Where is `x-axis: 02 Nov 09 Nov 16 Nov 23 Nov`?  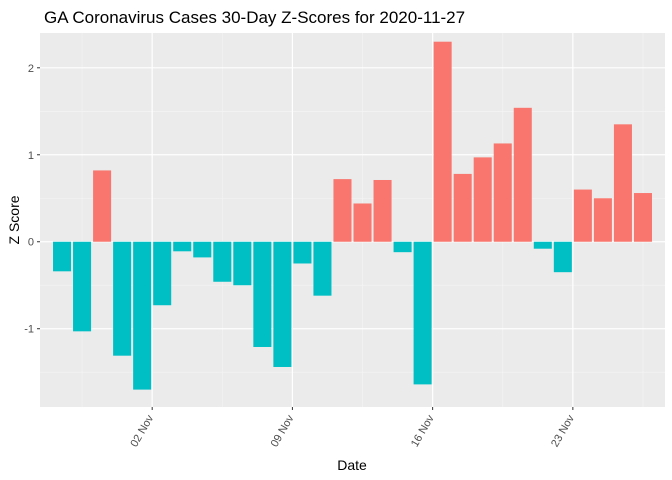 x-axis: 02 Nov 09 Nov 16 Nov 23 Nov is located at coordinates (352, 428).